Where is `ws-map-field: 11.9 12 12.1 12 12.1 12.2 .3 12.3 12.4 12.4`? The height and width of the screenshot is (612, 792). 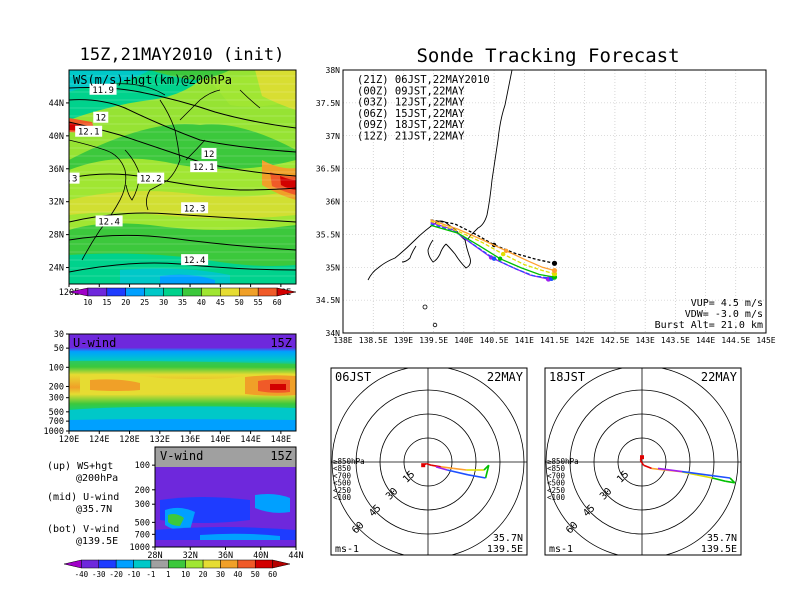 ws-map-field: 11.9 12 12.1 12 12.1 12.2 .3 12.3 12.4 12.4 is located at coordinates (182, 177).